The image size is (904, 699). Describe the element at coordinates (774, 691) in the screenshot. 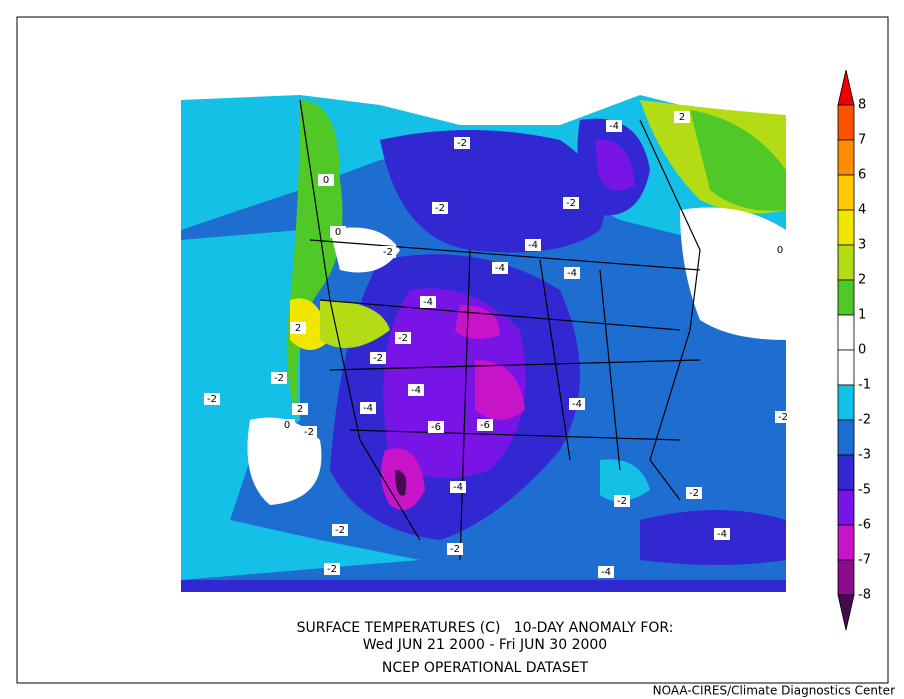

I see `credit: NOAA-CIRES/Climate Diagnostics Center` at that location.